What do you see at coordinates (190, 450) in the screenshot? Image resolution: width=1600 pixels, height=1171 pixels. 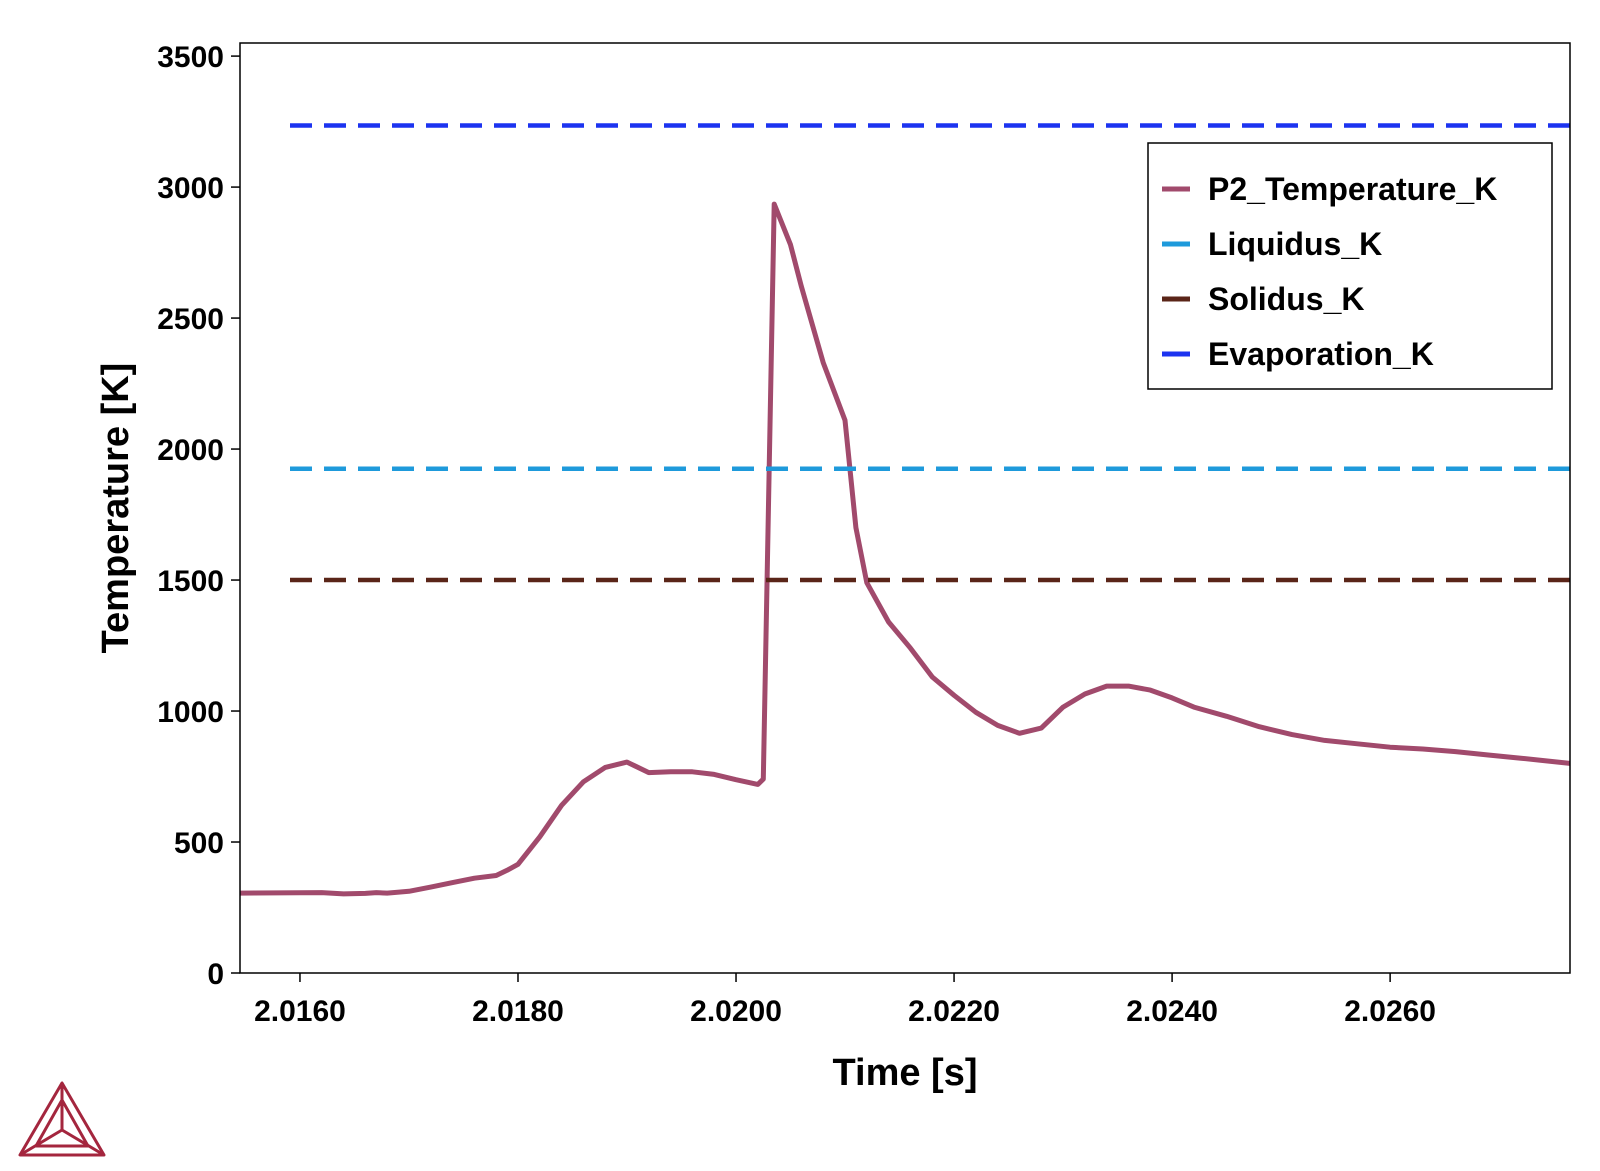 I see `y-tick-label: 2000` at bounding box center [190, 450].